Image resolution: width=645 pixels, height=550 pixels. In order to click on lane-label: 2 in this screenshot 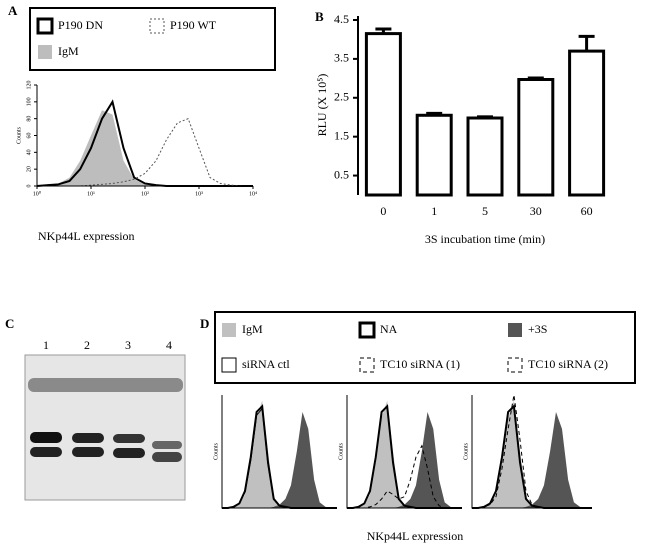, I will do `click(87, 345)`.